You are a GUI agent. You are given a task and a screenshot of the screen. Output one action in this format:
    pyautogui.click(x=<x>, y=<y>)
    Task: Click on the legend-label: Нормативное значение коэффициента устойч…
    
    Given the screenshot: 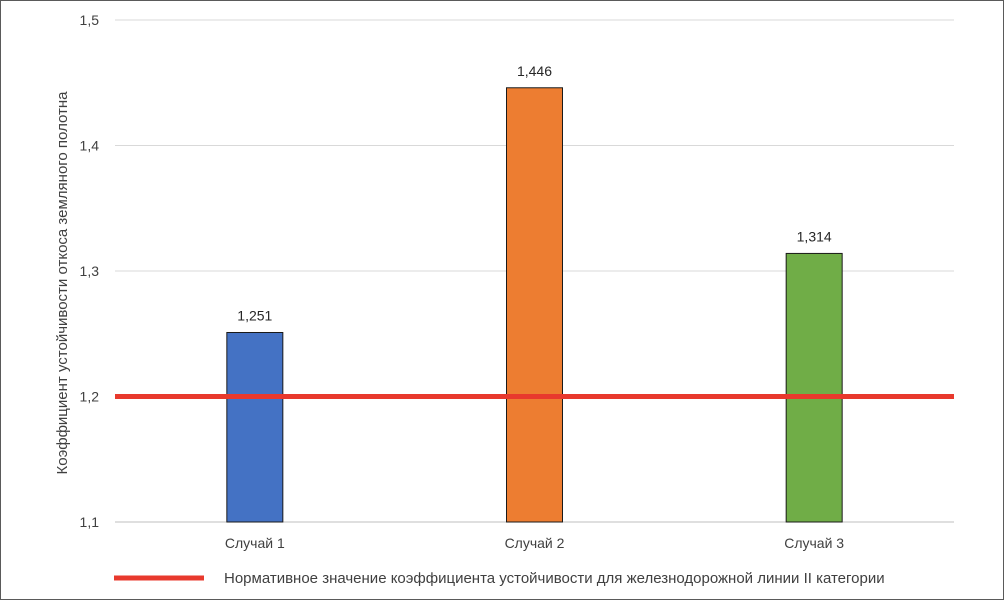 What is the action you would take?
    pyautogui.click(x=554, y=578)
    